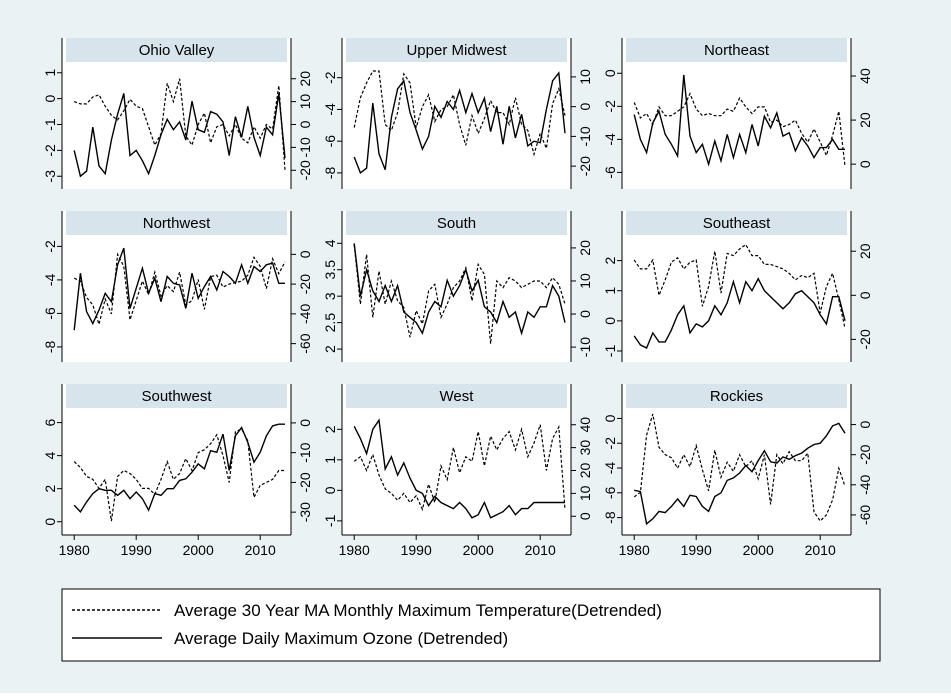 This screenshot has width=951, height=698. I want to click on left-tick-label: 4, so click(330, 243).